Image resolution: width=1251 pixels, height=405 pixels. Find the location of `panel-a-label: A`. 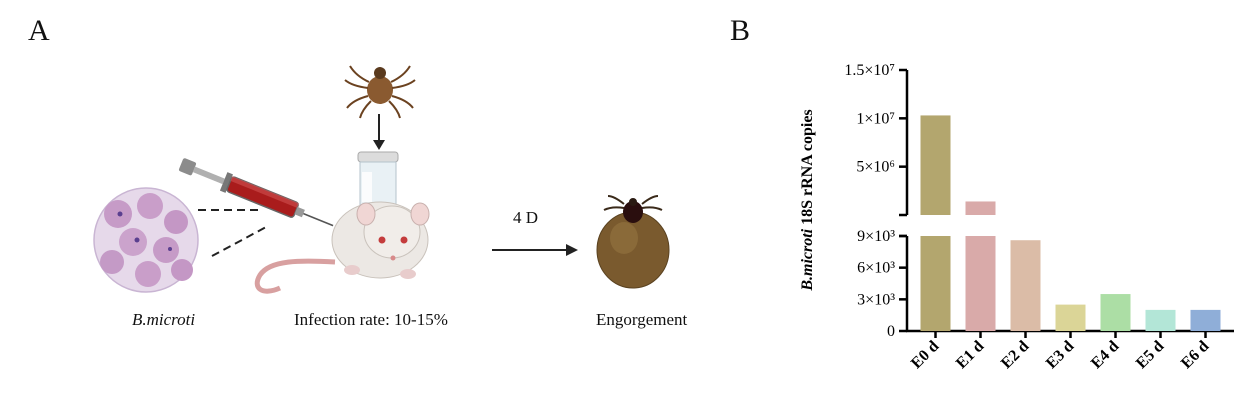

panel-a-label: A is located at coordinates (39, 30).